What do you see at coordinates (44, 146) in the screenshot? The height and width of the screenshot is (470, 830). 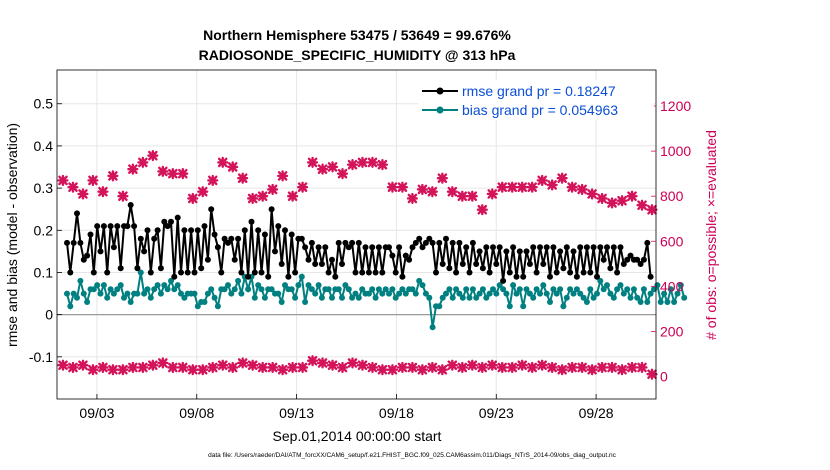 I see `y-tick-label: 0.4` at bounding box center [44, 146].